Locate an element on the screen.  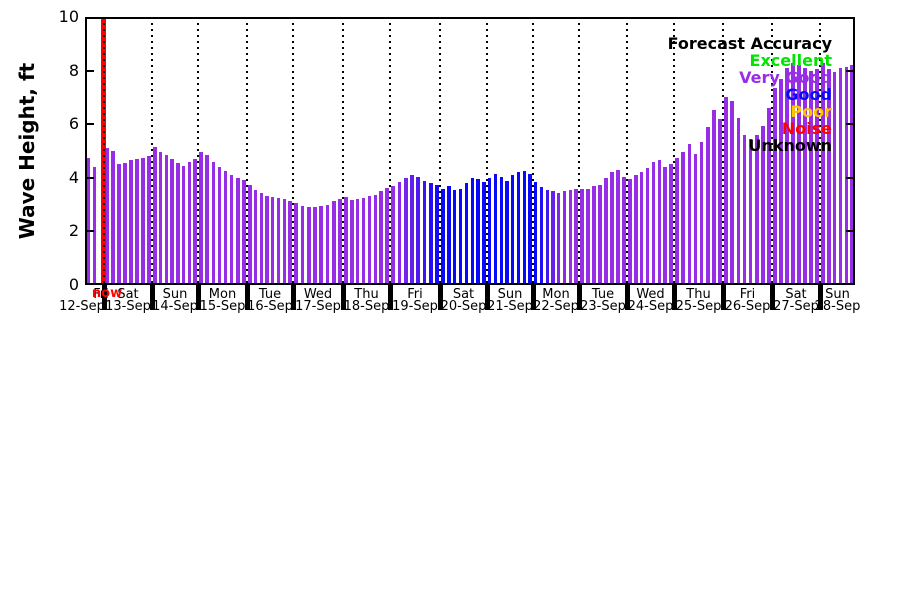
day-name-label: Mon is located at coordinates (222, 294).